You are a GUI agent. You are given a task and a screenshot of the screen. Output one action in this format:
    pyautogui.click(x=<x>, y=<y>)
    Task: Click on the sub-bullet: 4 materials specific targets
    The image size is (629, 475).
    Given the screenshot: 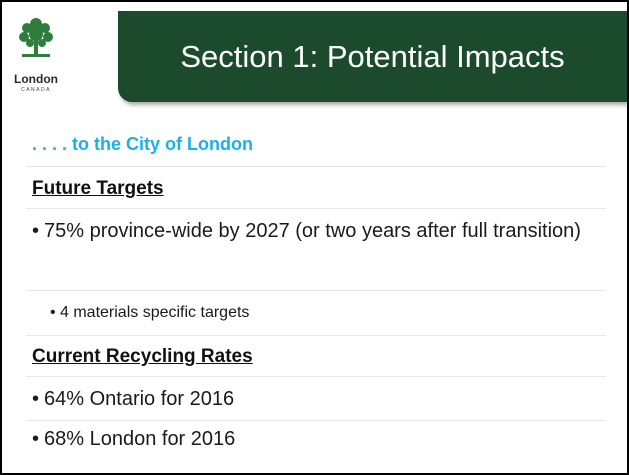 What is the action you would take?
    pyautogui.click(x=330, y=313)
    